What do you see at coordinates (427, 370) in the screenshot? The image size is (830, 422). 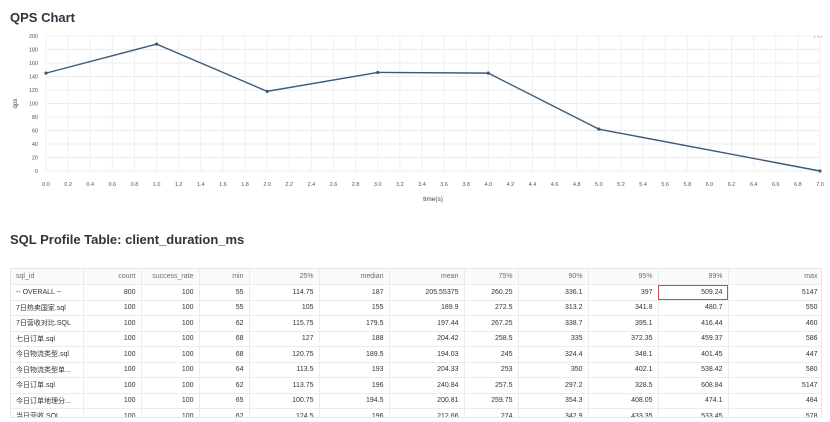 I see `table-cell: 204.33` at bounding box center [427, 370].